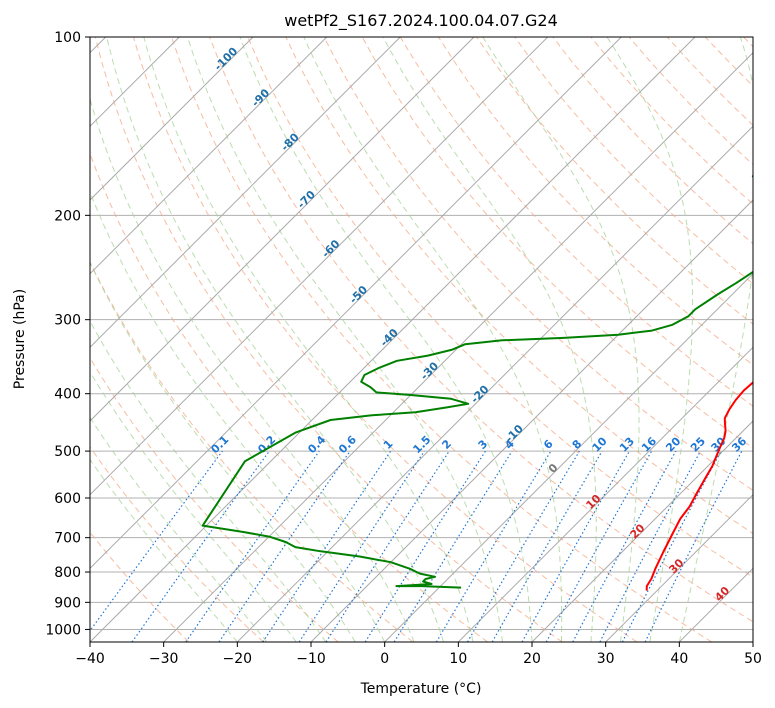 Image resolution: width=775 pixels, height=708 pixels. I want to click on temperature-trace, so click(699, 486).